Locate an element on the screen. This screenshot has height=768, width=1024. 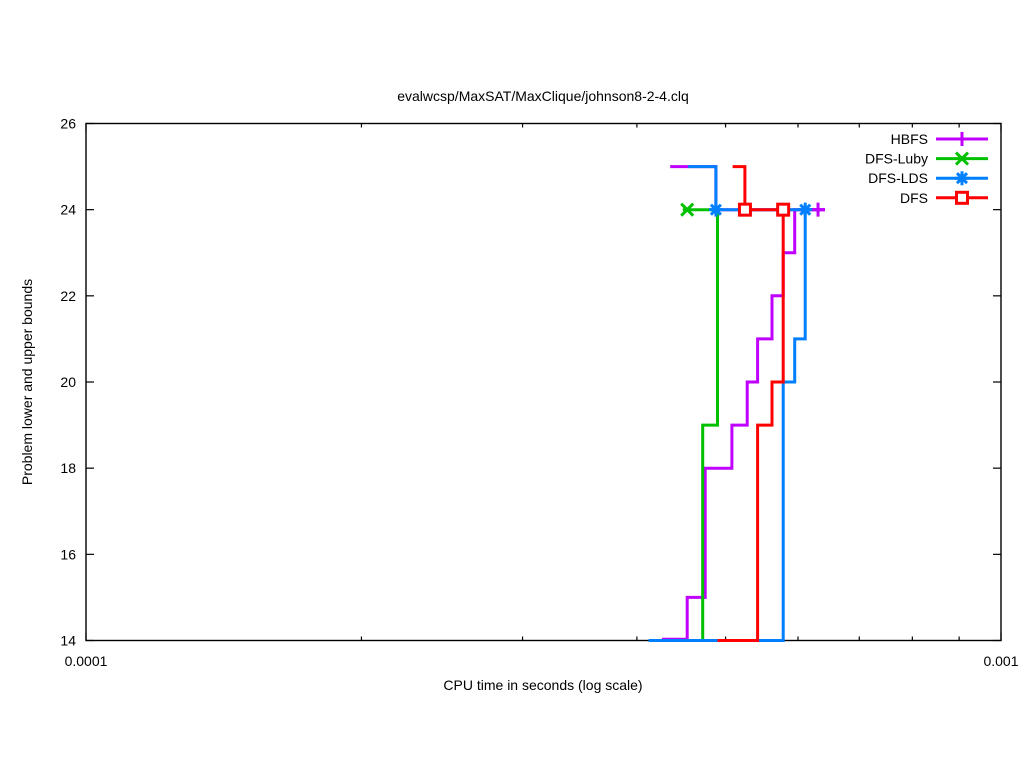
y-tick-label: 26 is located at coordinates (68, 124).